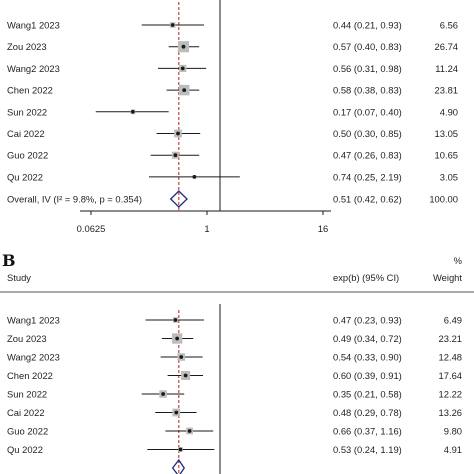  I want to click on ci-text: 0.60 (0.39, 0.91), so click(367, 375).